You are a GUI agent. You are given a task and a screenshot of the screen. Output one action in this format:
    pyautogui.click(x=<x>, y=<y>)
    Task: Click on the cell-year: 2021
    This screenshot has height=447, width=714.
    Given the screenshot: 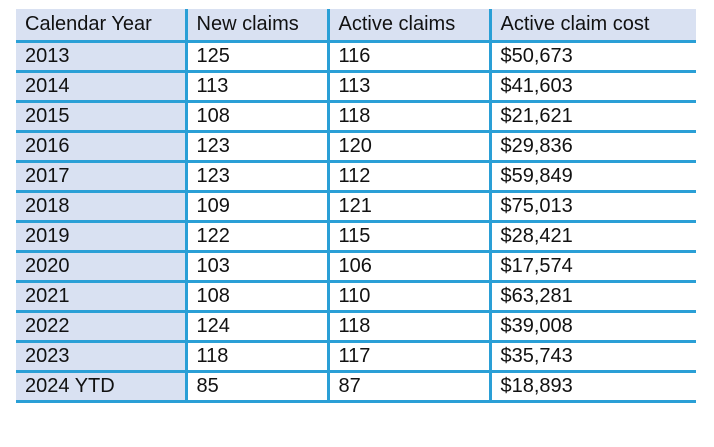 What is the action you would take?
    pyautogui.click(x=101, y=296)
    